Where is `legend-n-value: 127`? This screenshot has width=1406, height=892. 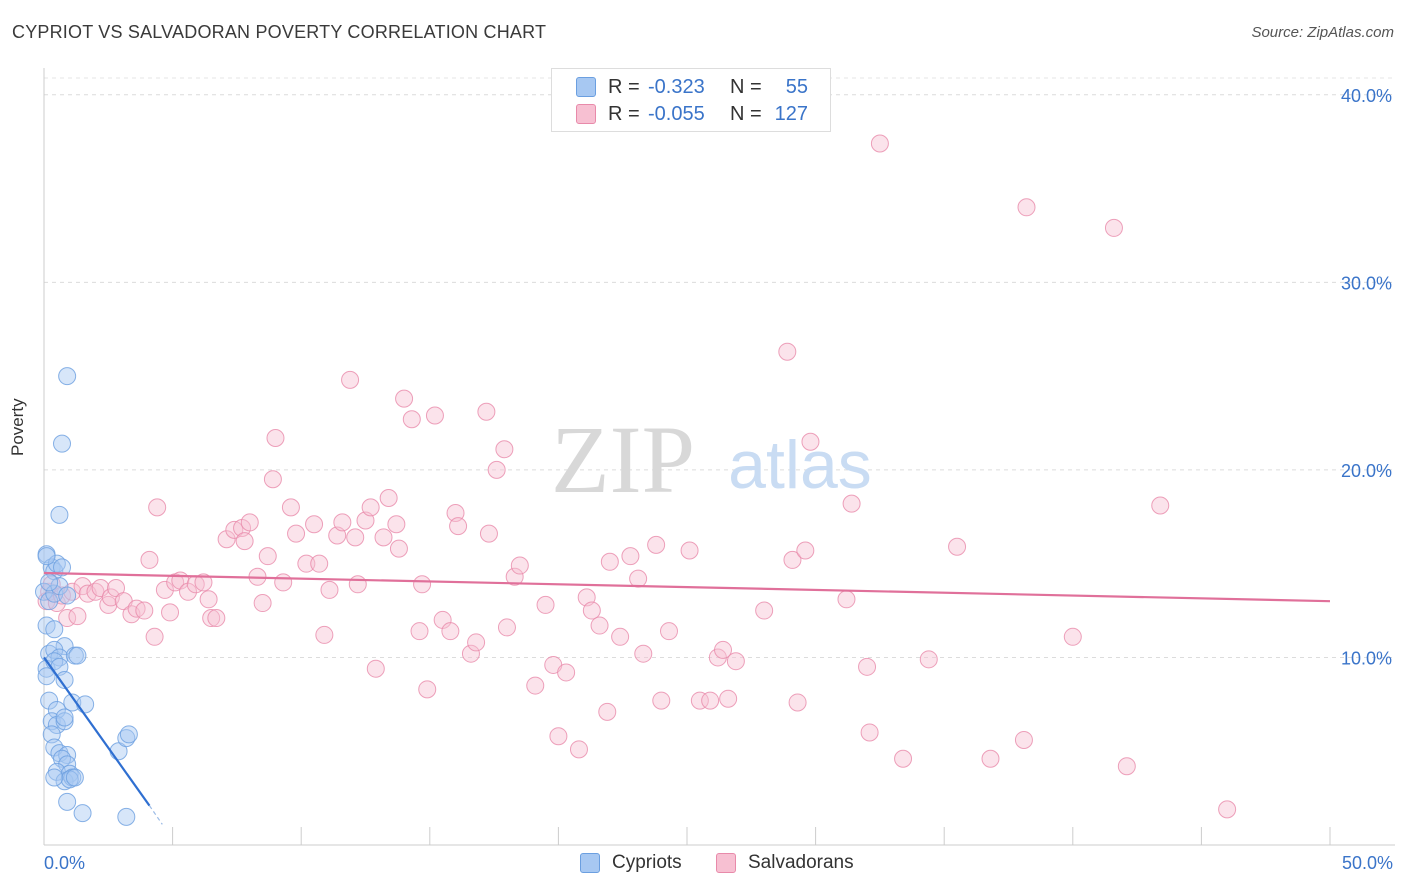
legend-n-value: 127 is located at coordinates (791, 113).